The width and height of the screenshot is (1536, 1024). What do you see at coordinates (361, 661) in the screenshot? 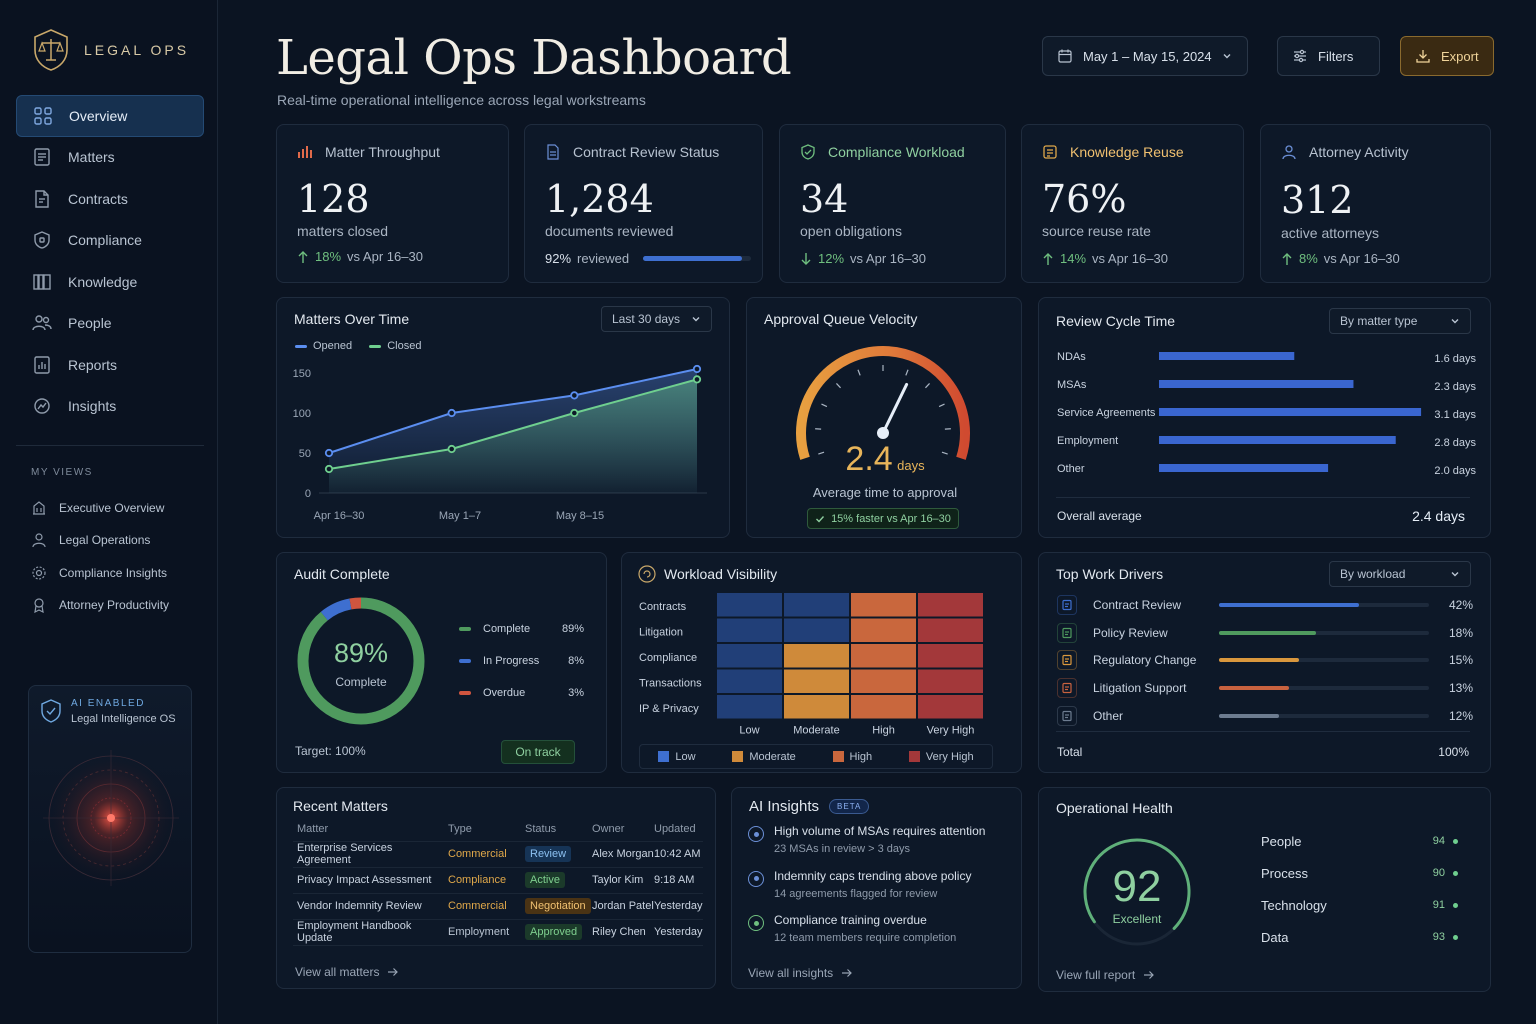
I see `donut-slice` at bounding box center [361, 661].